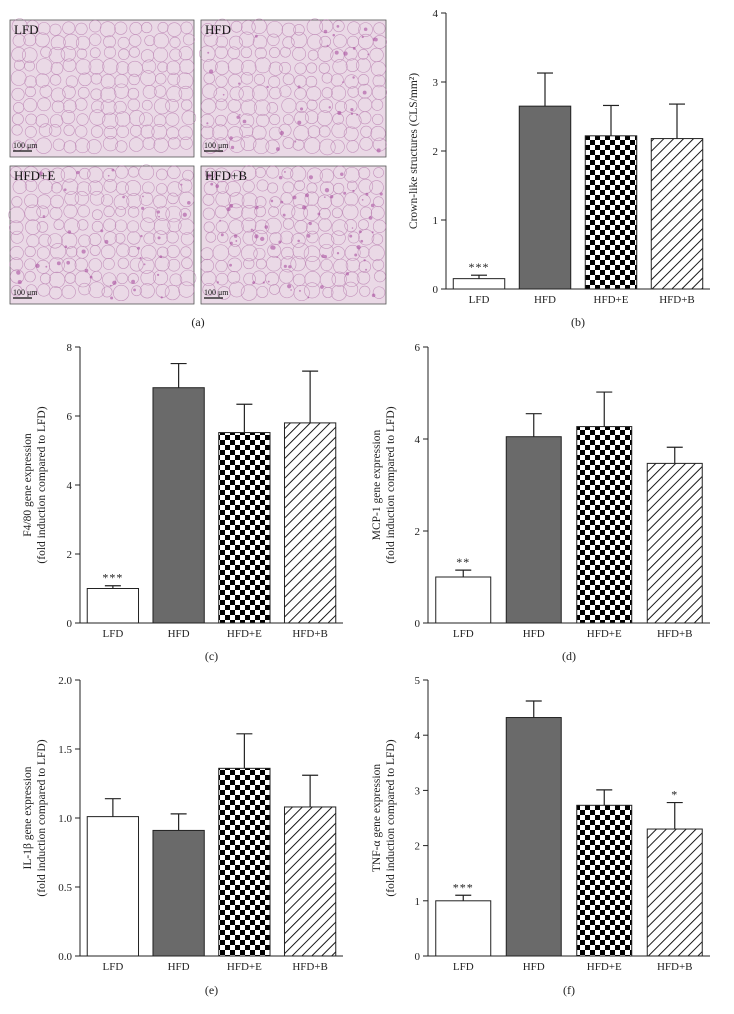  What do you see at coordinates (418, 348) in the screenshot?
I see `y-tick-label: 6` at bounding box center [418, 348].